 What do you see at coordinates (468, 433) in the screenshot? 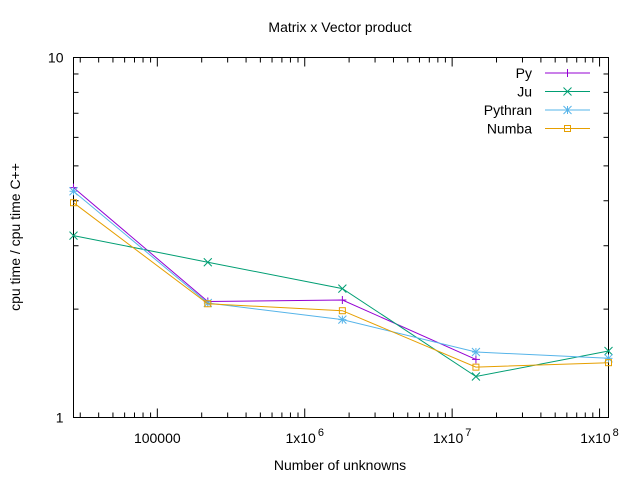
I see `x-tick-label-exponent: 7` at bounding box center [468, 433].